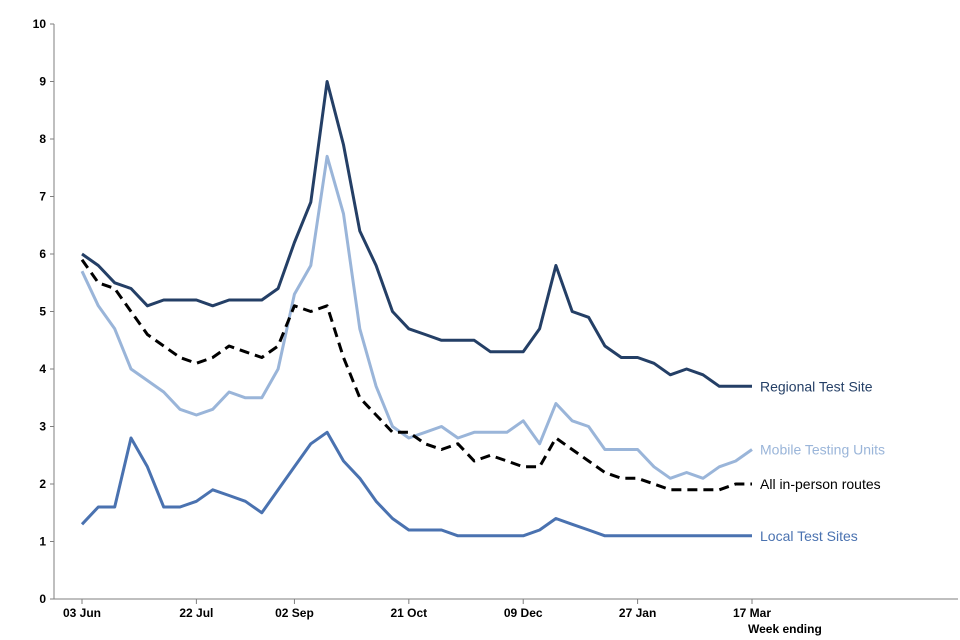 Image resolution: width=960 pixels, height=640 pixels. I want to click on x-tick-label: 21 Oct, so click(408, 613).